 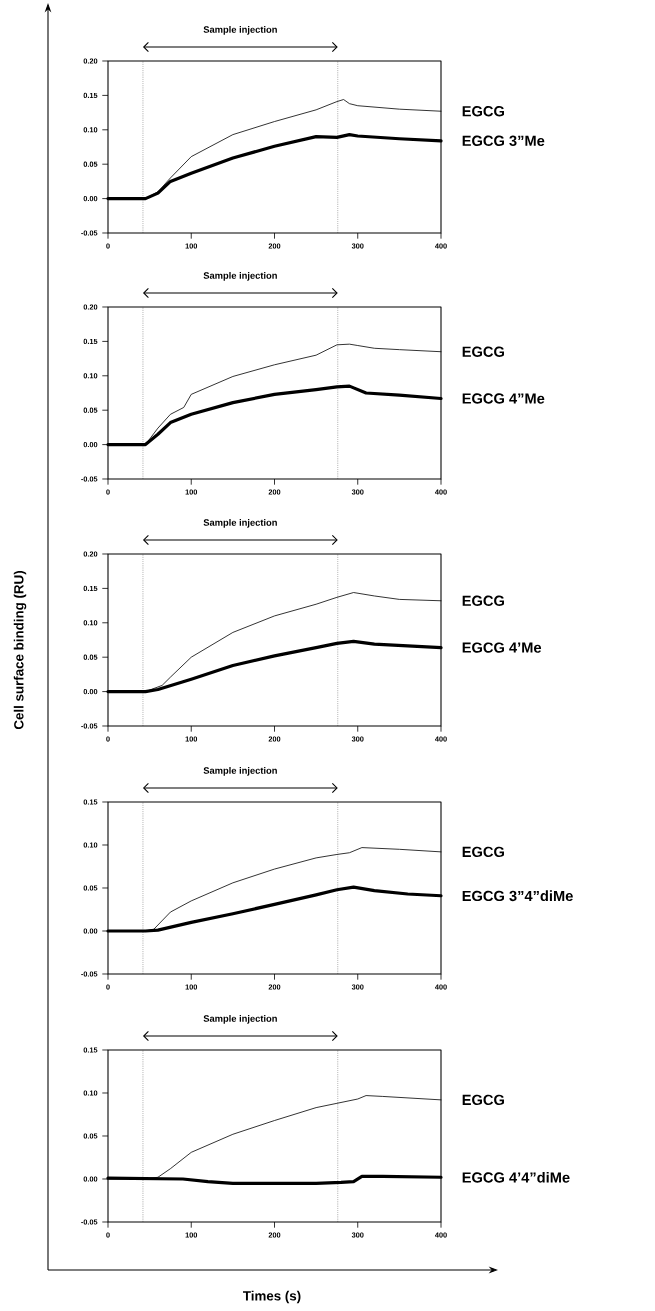 What do you see at coordinates (20, 650) in the screenshot?
I see `y-axis-title: Cell surface binding (RU)` at bounding box center [20, 650].